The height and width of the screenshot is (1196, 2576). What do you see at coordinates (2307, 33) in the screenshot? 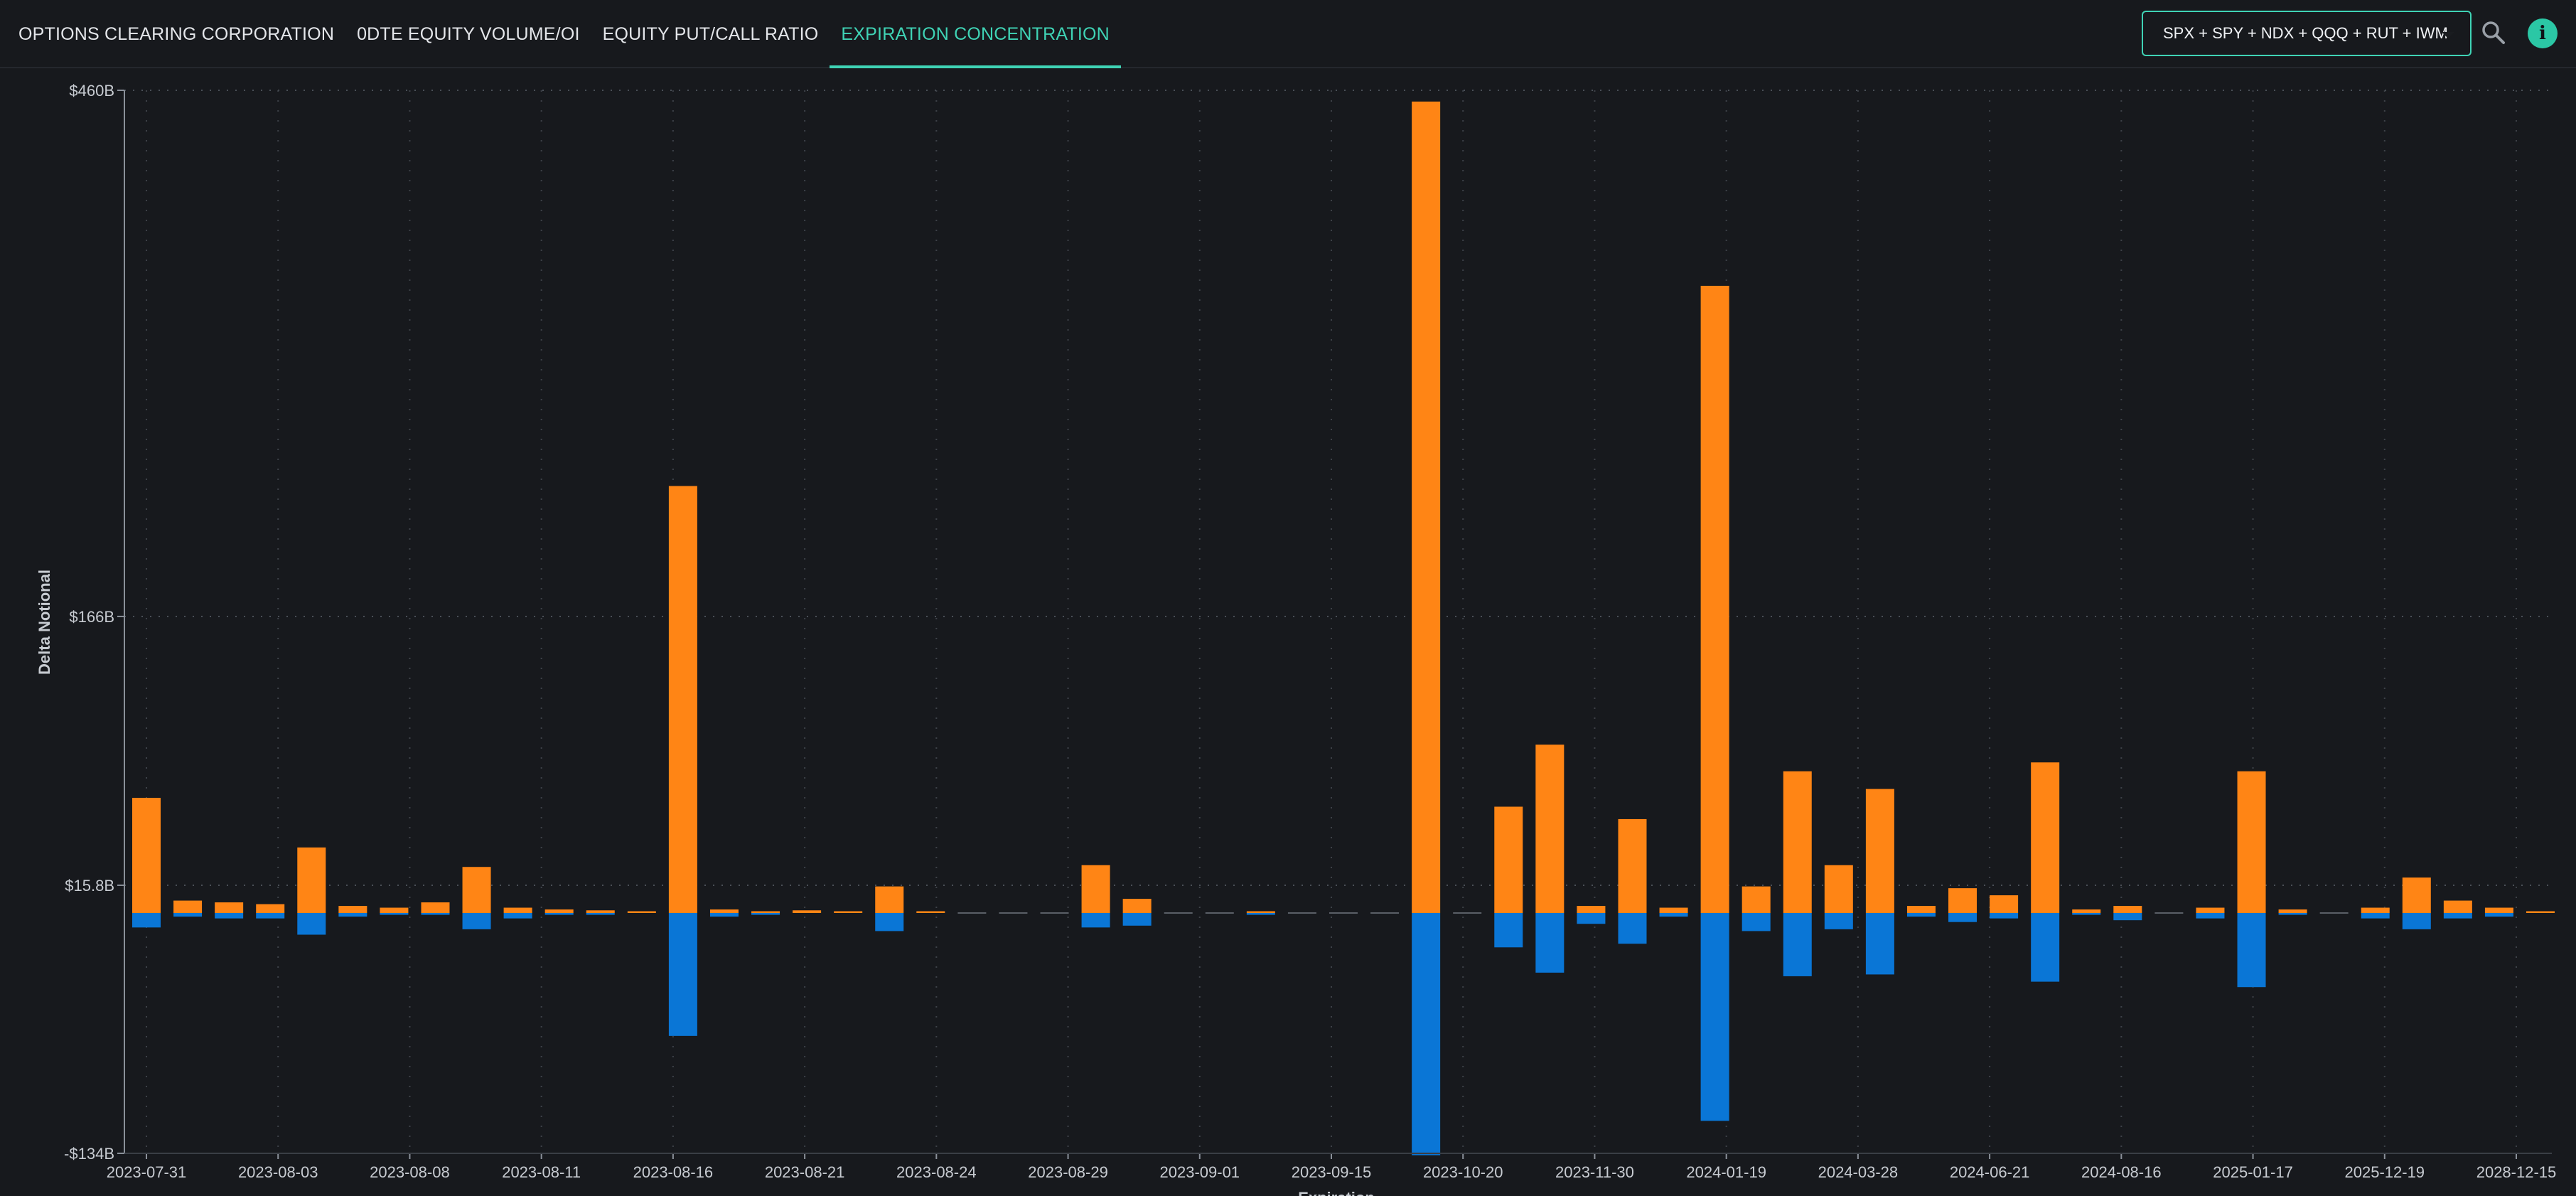
I see `ticker-group-select: SPX + SPY + NDX + QQQ + RUT + IWM` at bounding box center [2307, 33].